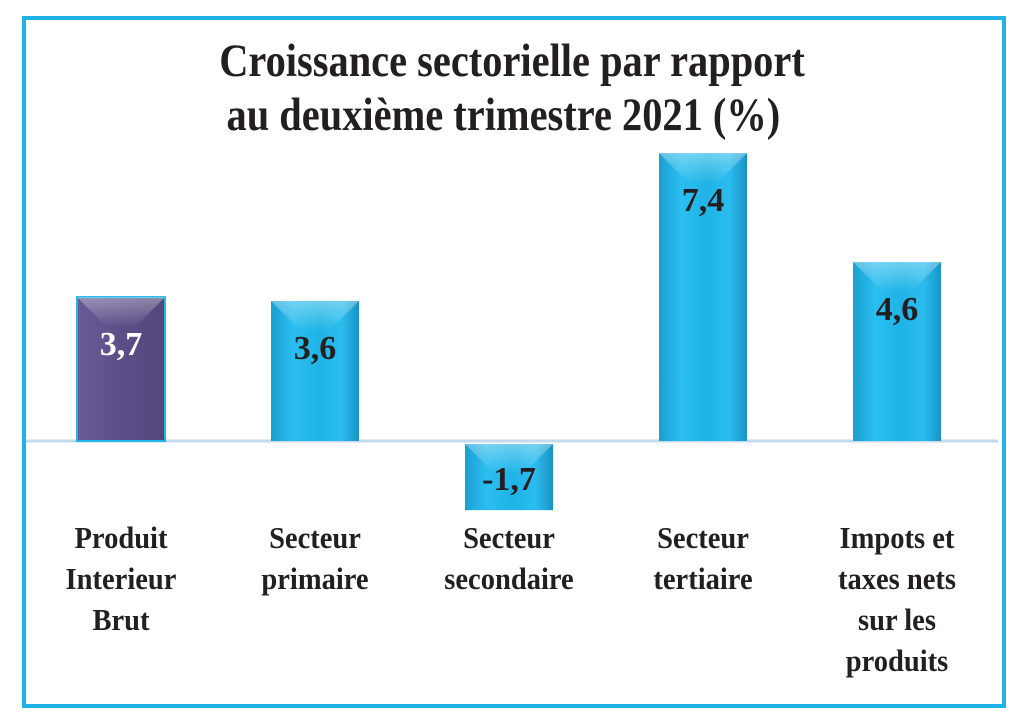  What do you see at coordinates (512, 61) in the screenshot?
I see `chart-title-line-1: Croissance sectorielle par rapport` at bounding box center [512, 61].